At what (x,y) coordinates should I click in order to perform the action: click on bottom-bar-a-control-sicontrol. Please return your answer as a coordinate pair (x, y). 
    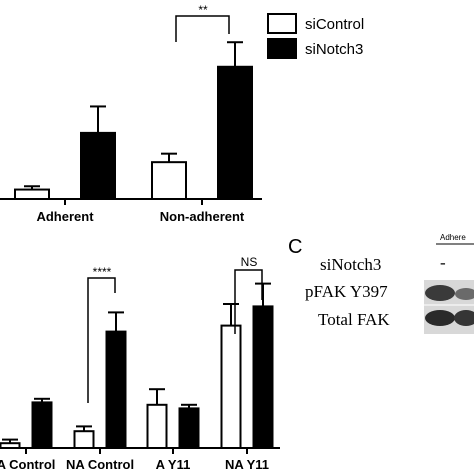
    Looking at the image, I should click on (10, 446).